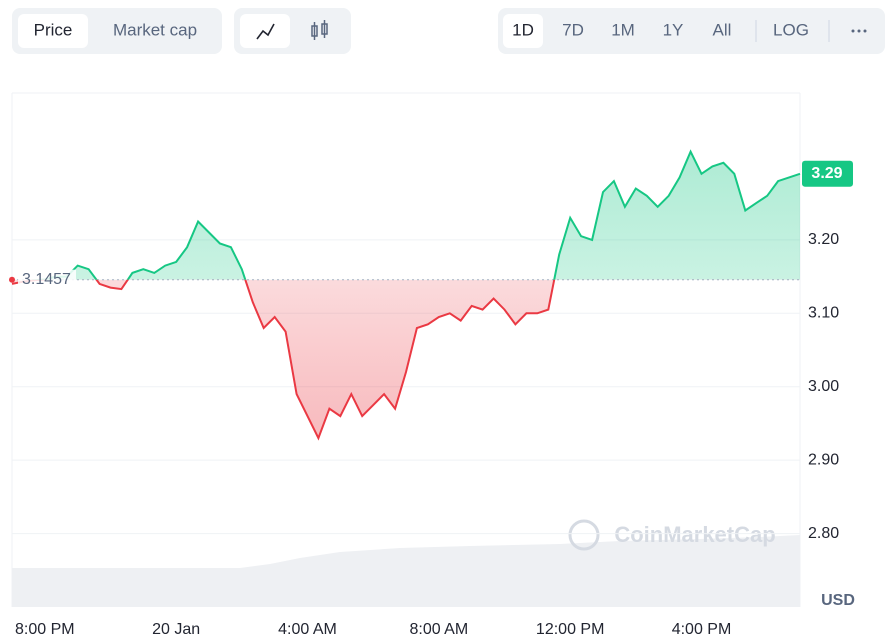 The height and width of the screenshot is (637, 894). What do you see at coordinates (176, 629) in the screenshot?
I see `x-tick-label: 20 Jan` at bounding box center [176, 629].